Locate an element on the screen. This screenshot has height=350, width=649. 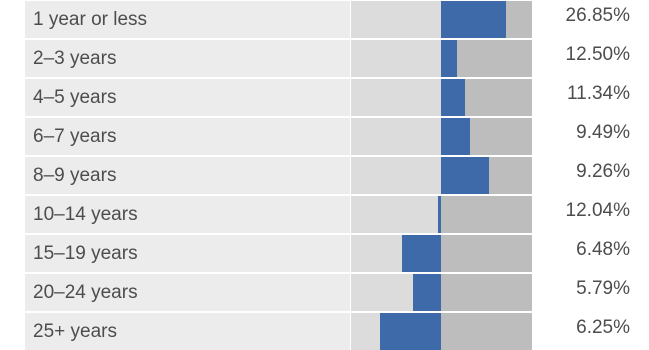
value-label: 6.48% is located at coordinates (603, 249).